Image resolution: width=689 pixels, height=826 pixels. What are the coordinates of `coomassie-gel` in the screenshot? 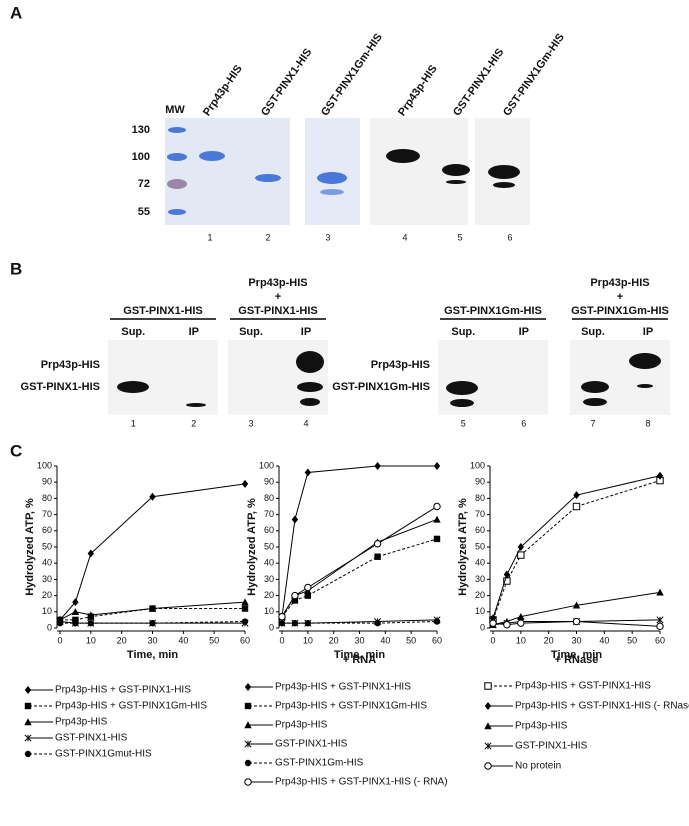 It's located at (227, 171).